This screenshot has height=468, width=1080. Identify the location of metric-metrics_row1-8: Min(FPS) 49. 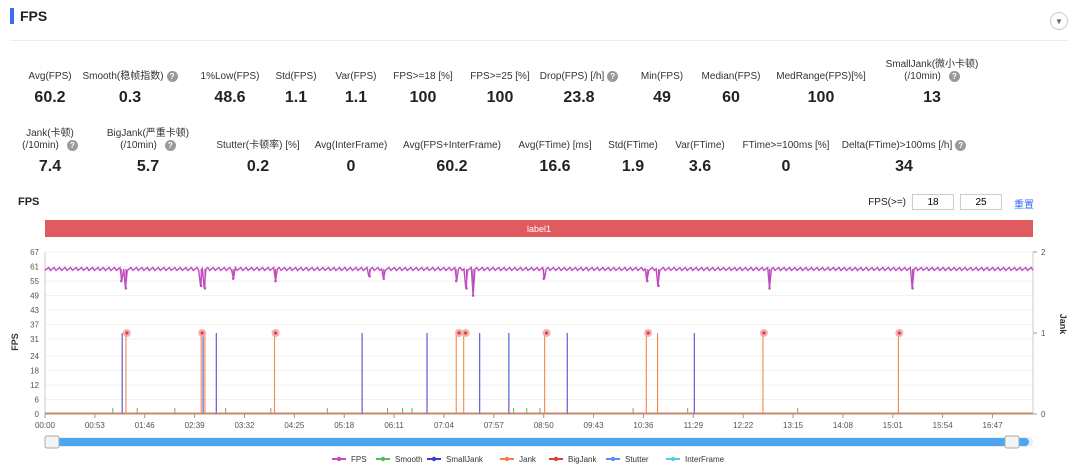
(662, 89).